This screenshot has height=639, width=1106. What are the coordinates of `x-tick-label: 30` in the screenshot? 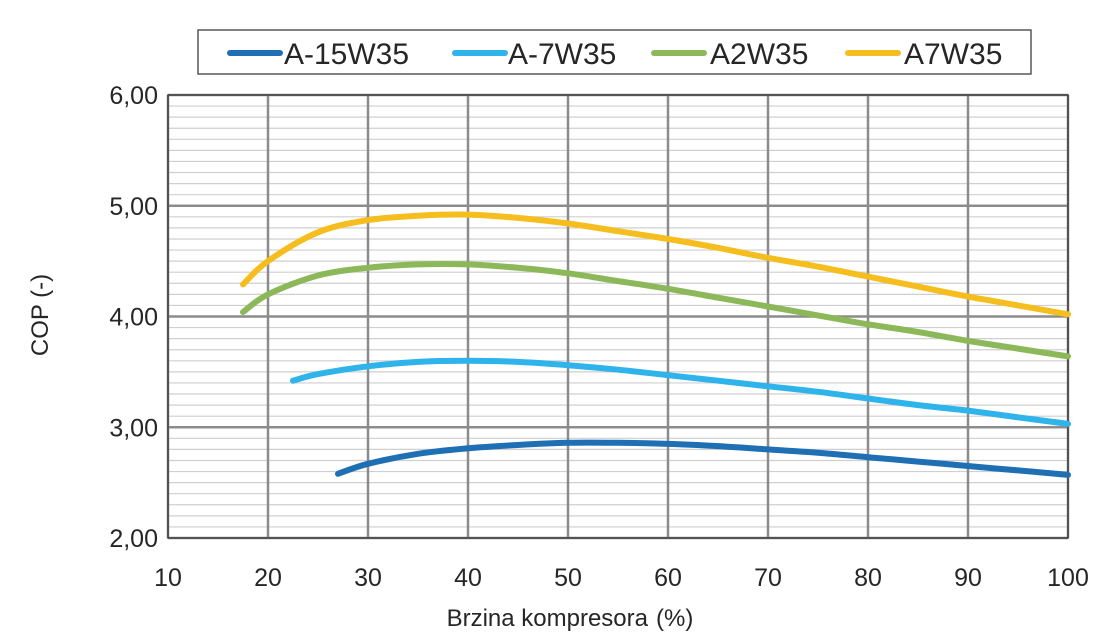 It's located at (368, 578).